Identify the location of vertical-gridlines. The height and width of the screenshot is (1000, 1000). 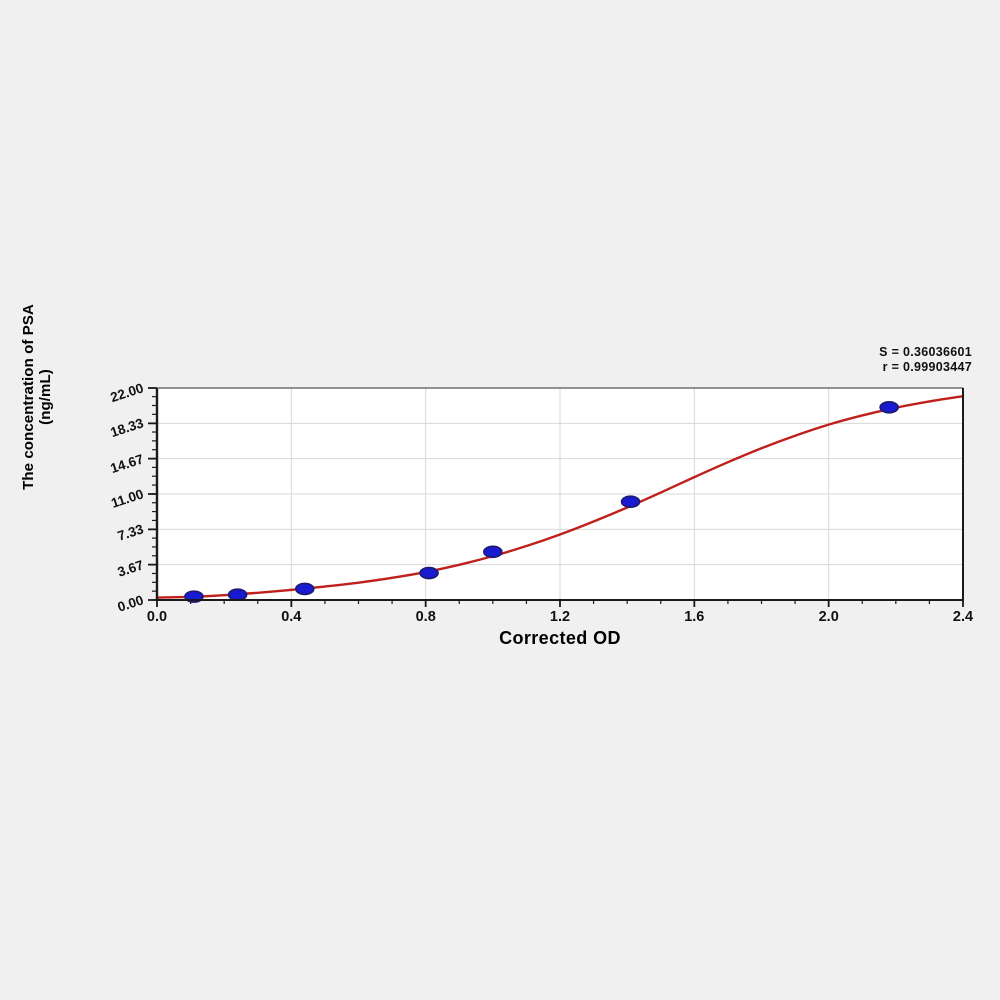
(560, 494).